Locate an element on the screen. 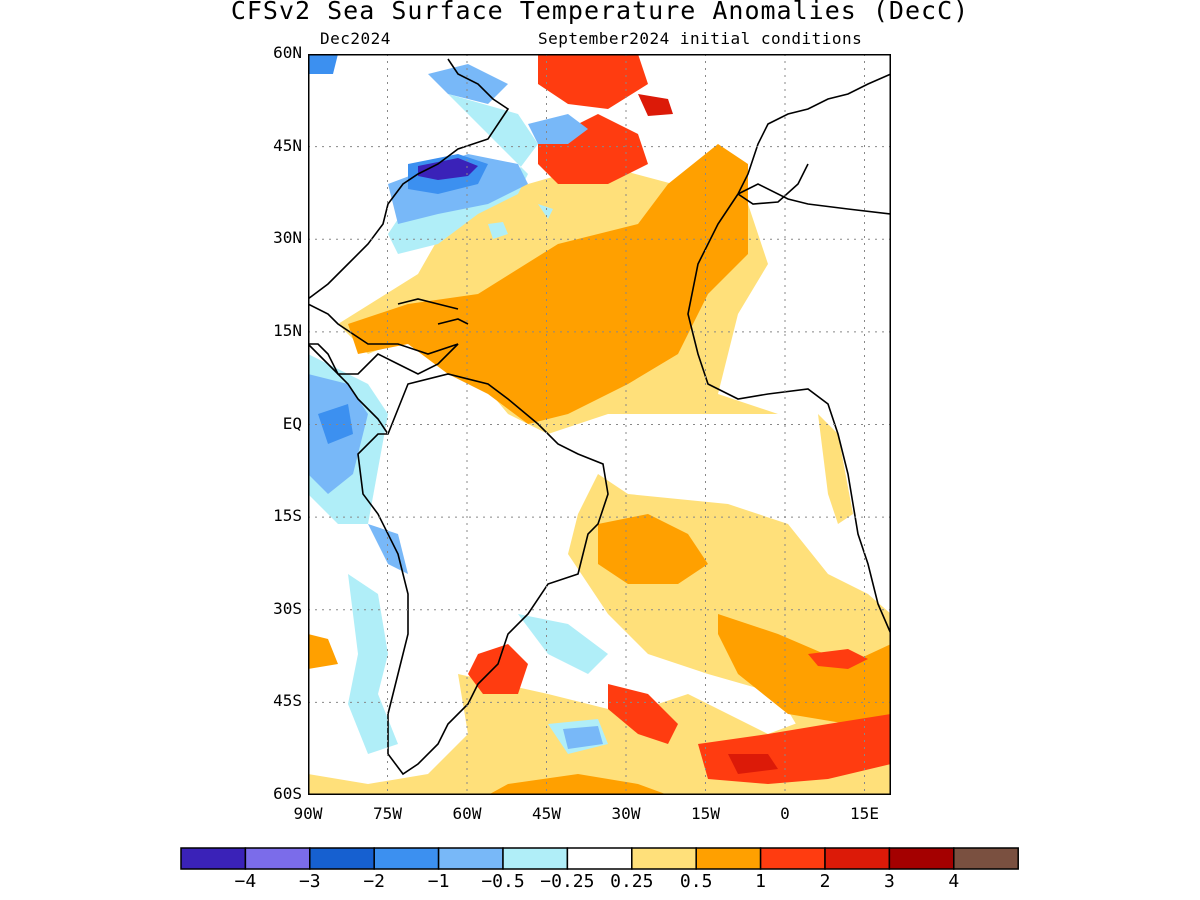  color-scale-label: 2 is located at coordinates (825, 881).